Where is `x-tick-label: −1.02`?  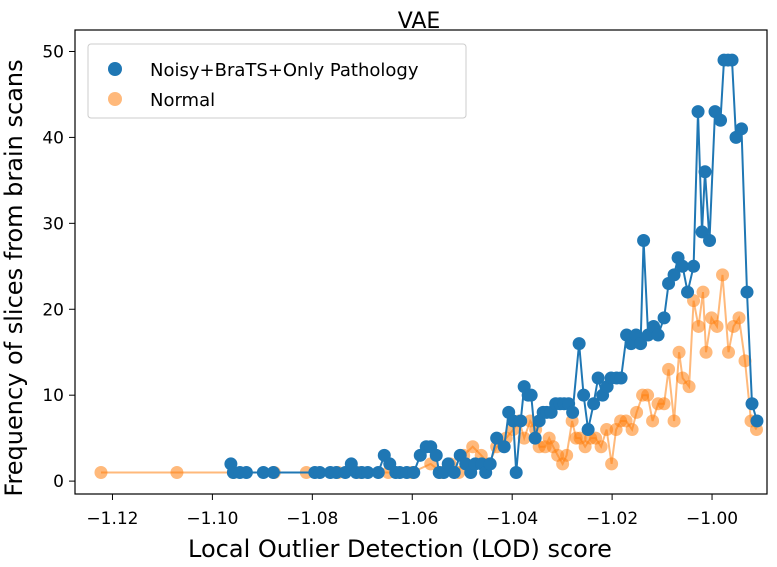
x-tick-label: −1.02 is located at coordinates (612, 519).